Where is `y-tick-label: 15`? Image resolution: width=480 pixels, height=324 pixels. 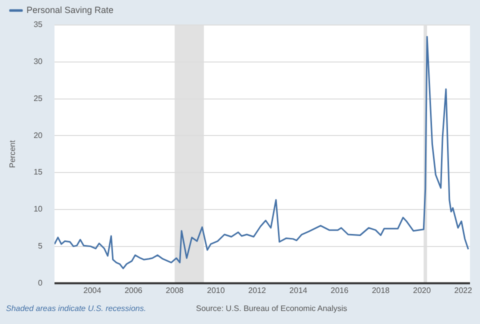 y-tick-label: 15 is located at coordinates (39, 172).